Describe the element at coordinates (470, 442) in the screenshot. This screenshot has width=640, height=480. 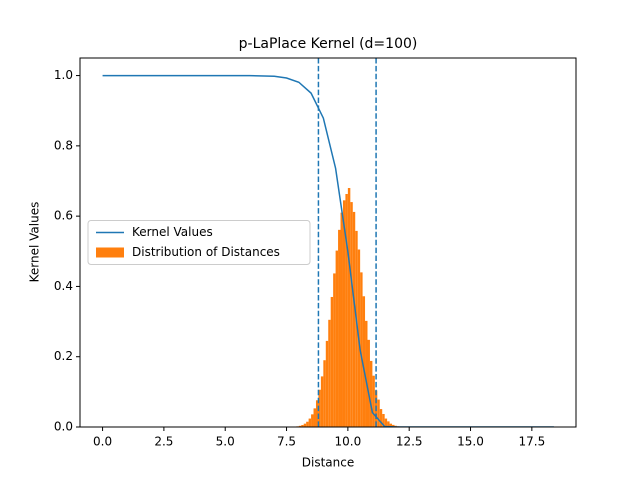
I see `x-tick-label: 15.0` at that location.